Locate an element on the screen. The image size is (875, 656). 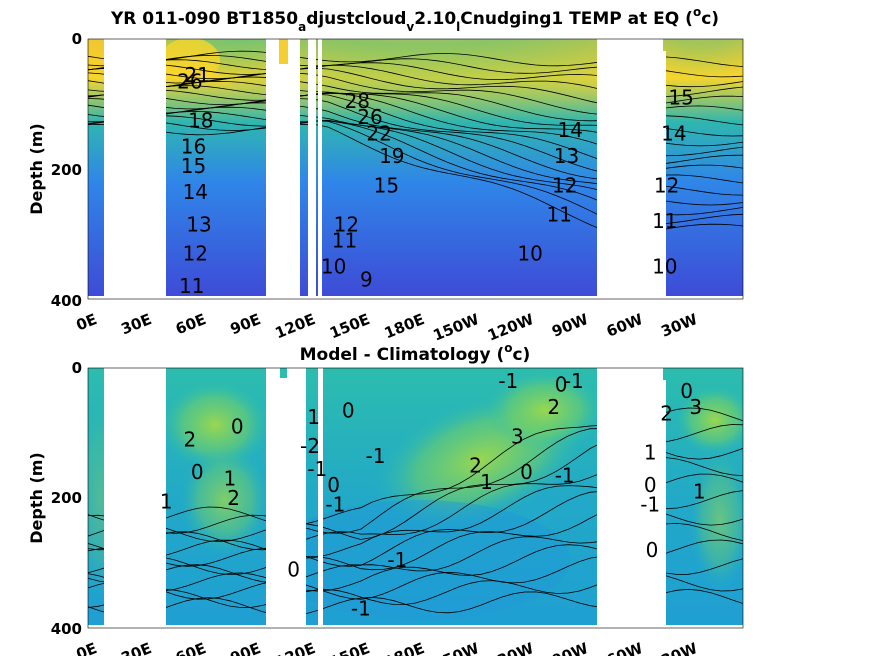
bottom-xtick-120W: 120W is located at coordinates (511, 647).